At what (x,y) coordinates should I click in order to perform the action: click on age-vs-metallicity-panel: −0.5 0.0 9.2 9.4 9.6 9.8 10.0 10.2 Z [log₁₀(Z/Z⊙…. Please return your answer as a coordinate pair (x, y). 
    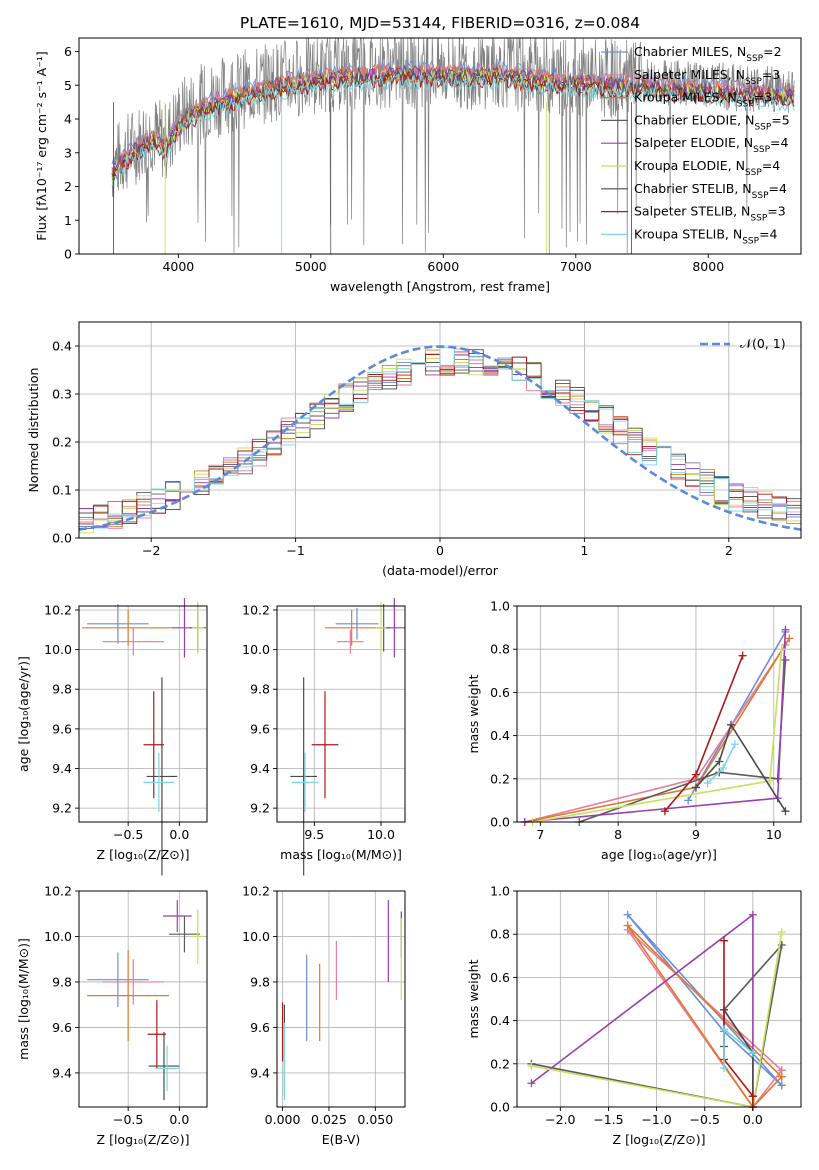
    Looking at the image, I should click on (112, 737).